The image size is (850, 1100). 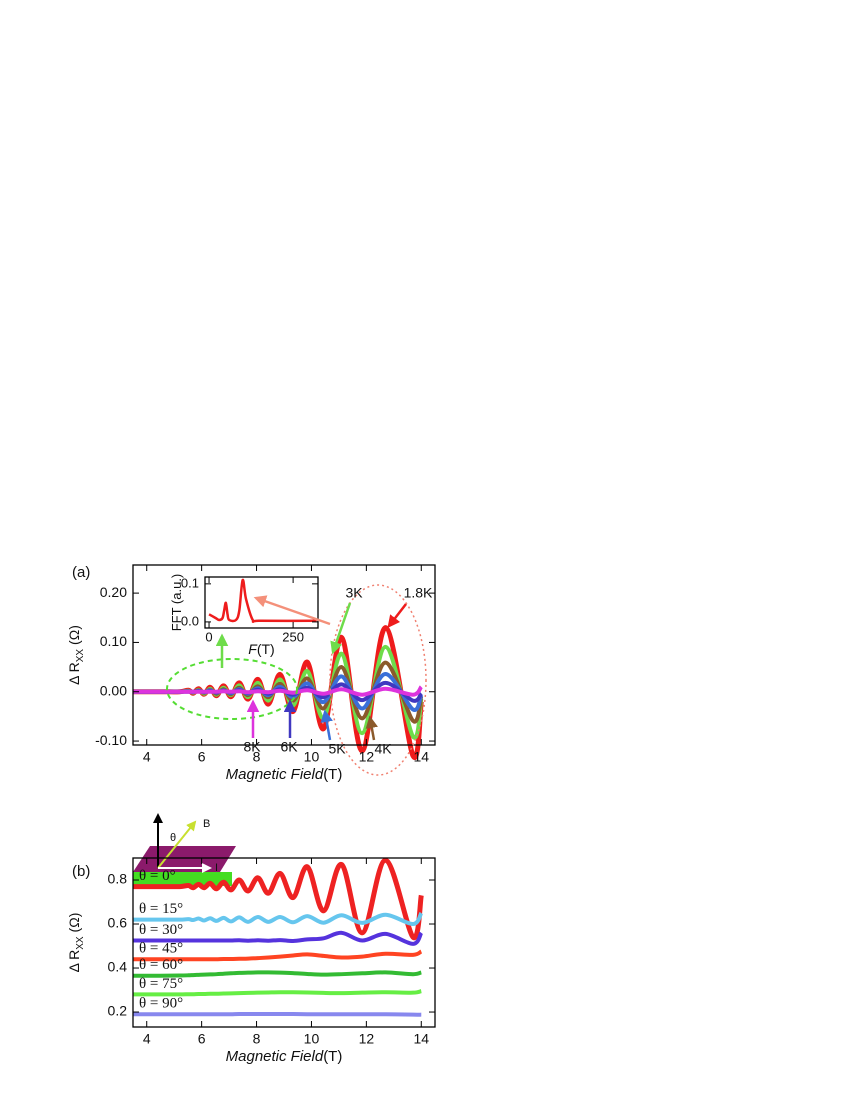 What do you see at coordinates (293, 636) in the screenshot?
I see `x-tick-label: 250` at bounding box center [293, 636].